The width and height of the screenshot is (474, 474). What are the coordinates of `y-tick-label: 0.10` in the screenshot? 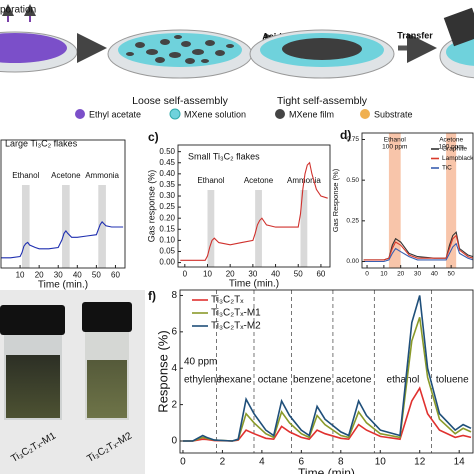 It's located at (167, 239).